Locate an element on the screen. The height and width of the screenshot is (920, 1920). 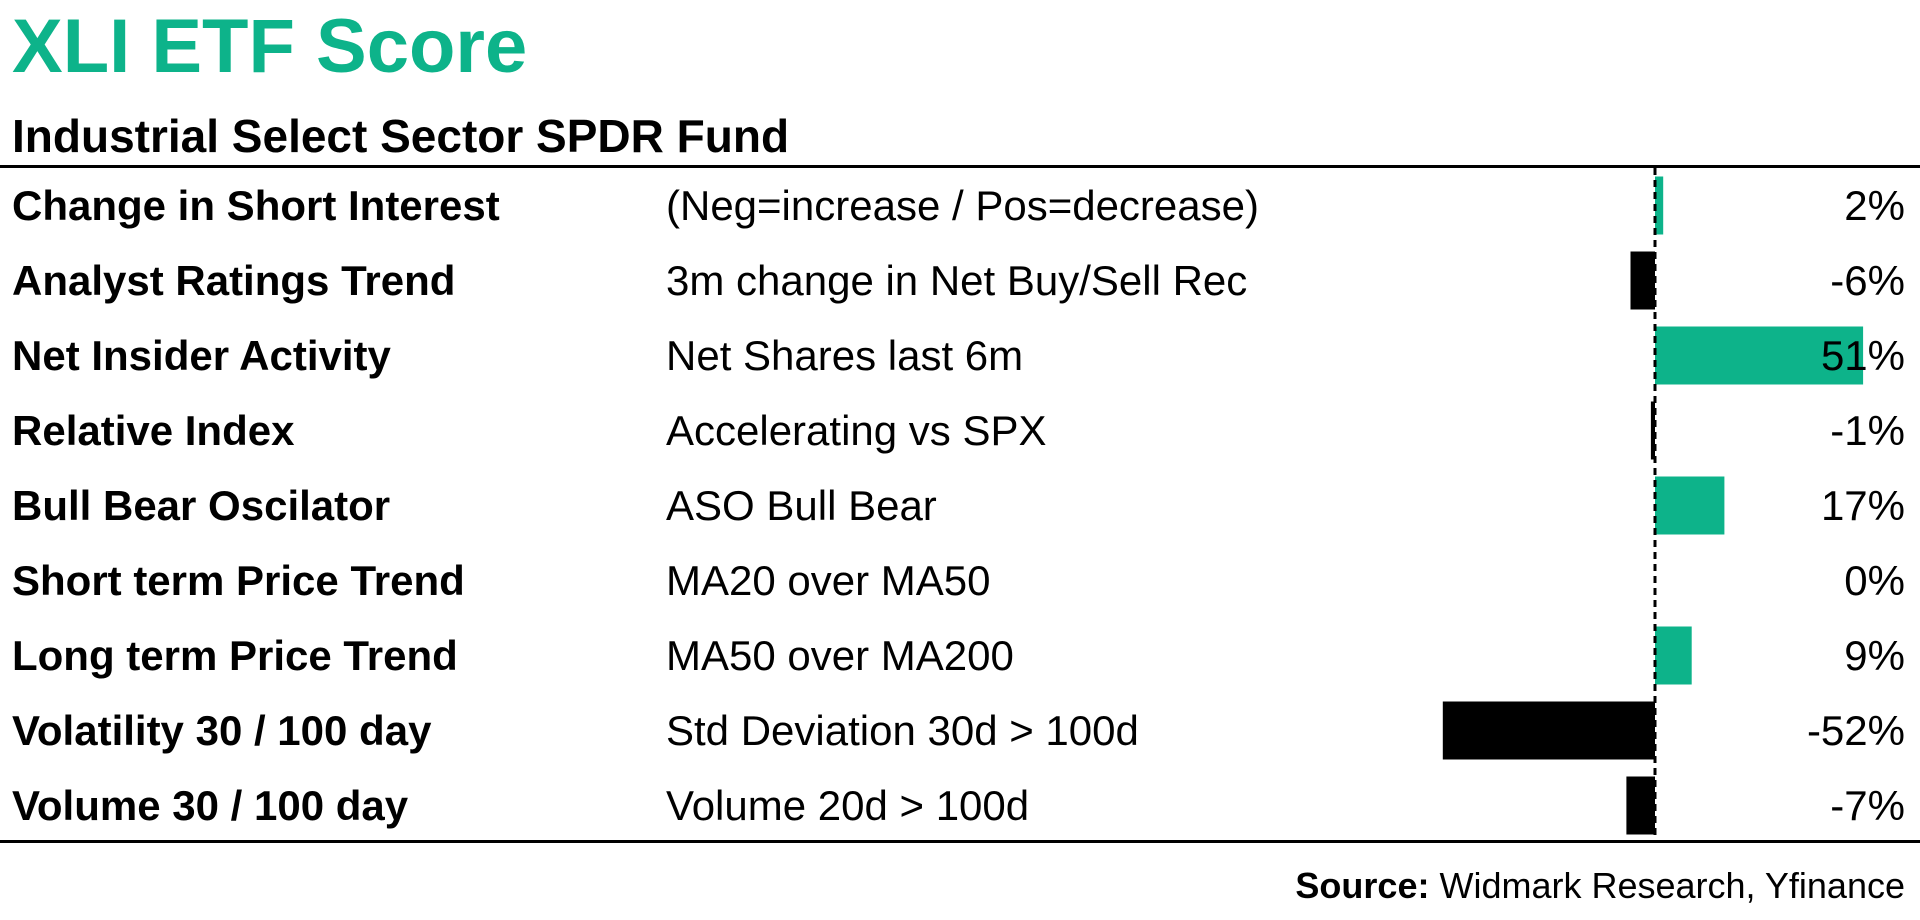
row-metric-description: MA50 over MA200 is located at coordinates (840, 655).